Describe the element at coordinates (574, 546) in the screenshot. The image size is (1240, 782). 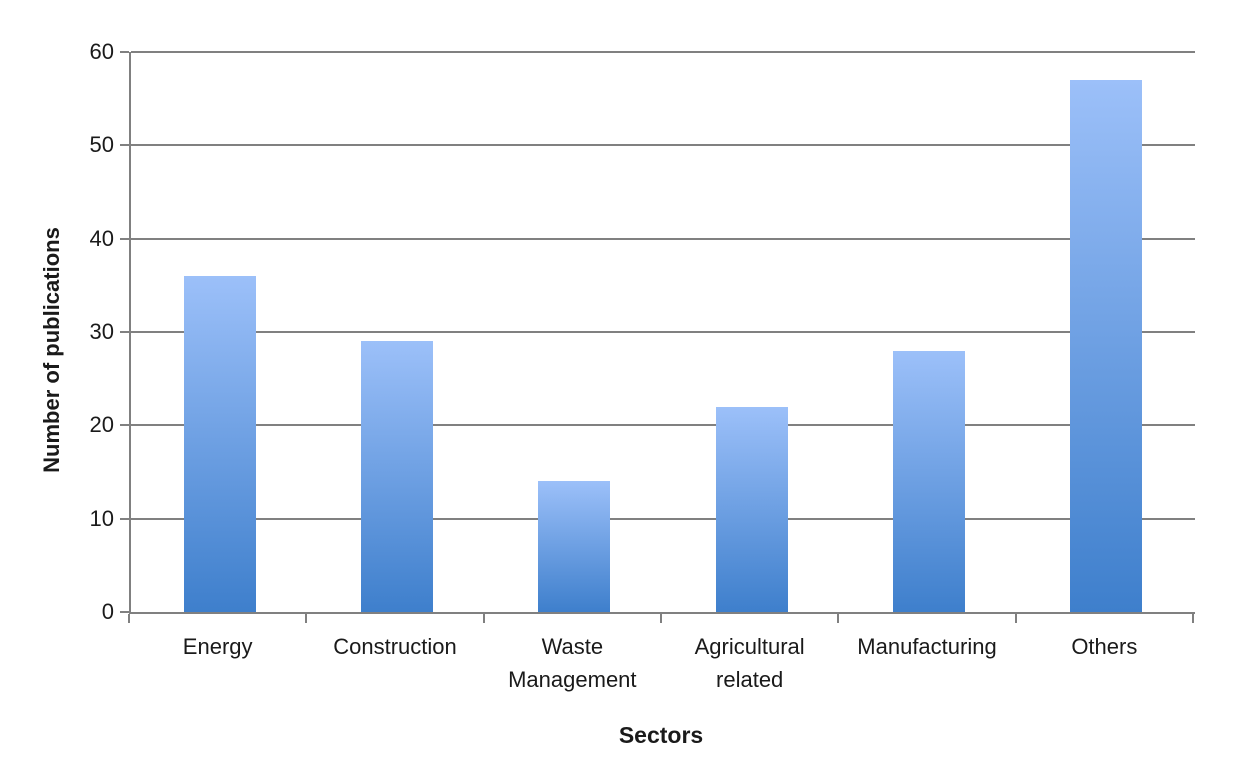
I see `bar-waste-management` at that location.